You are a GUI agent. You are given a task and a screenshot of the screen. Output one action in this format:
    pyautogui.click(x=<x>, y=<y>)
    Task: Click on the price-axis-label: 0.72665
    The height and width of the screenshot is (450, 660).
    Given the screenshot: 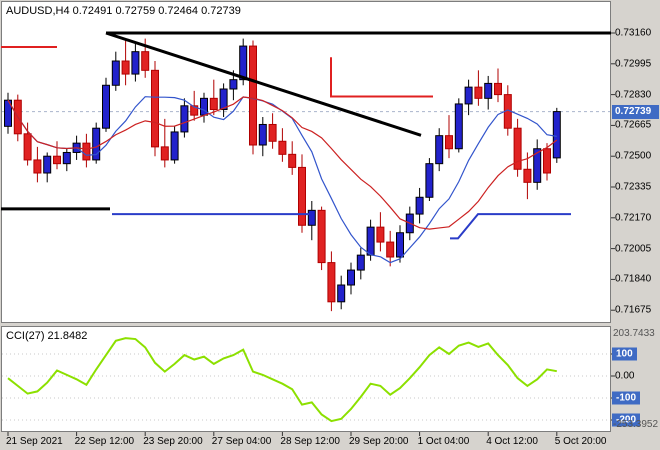 What is the action you would take?
    pyautogui.click(x=633, y=125)
    